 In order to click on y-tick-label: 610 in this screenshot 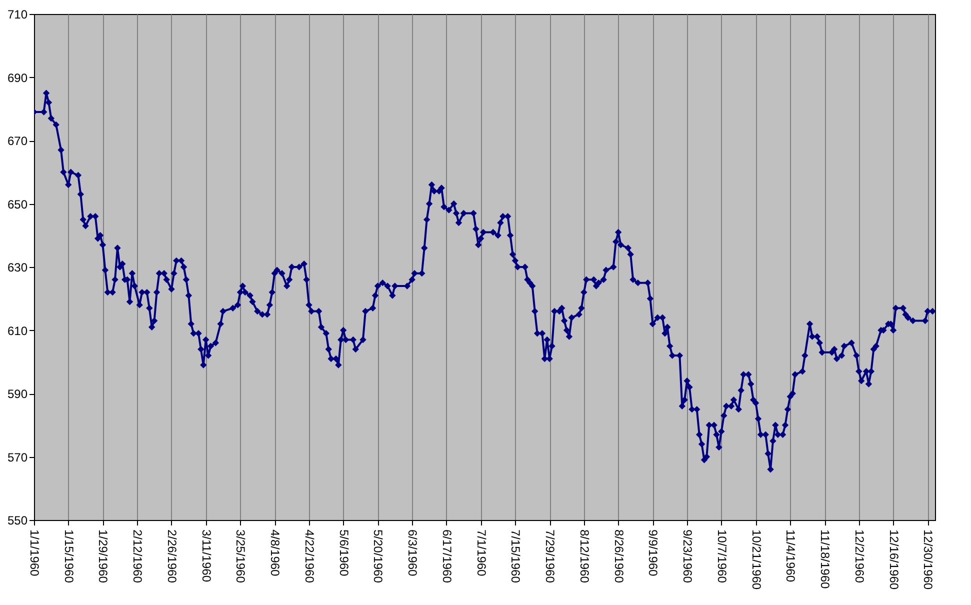, I will do `click(17, 331)`.